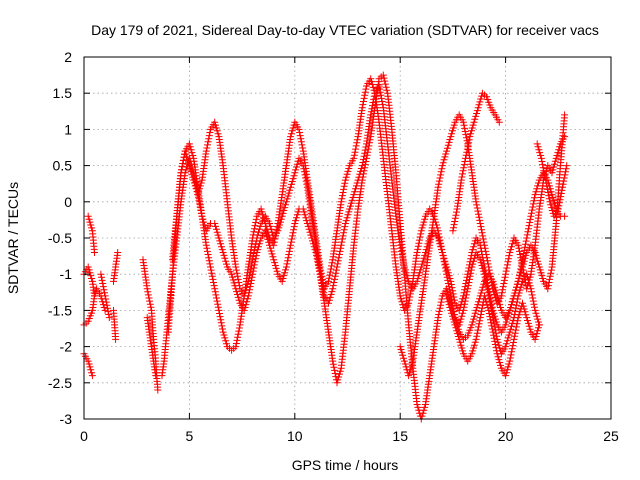 The width and height of the screenshot is (640, 480). What do you see at coordinates (66, 347) in the screenshot?
I see `y-tick-label: -2` at bounding box center [66, 347].